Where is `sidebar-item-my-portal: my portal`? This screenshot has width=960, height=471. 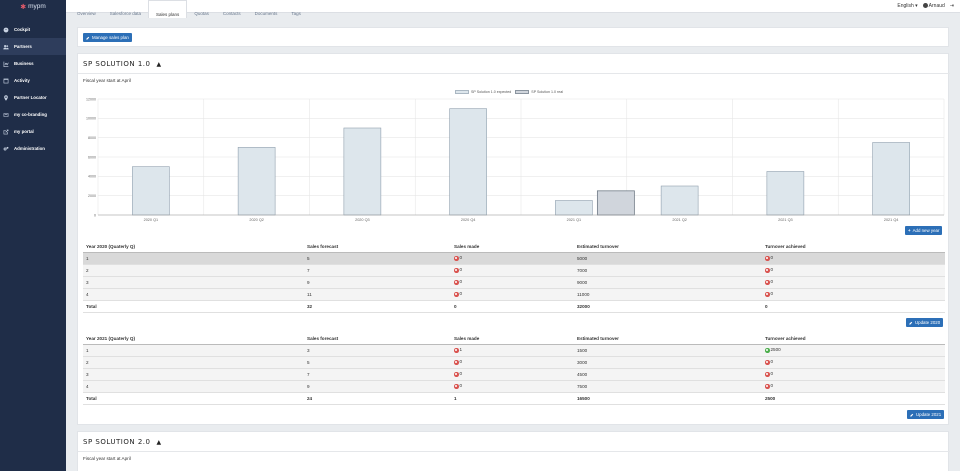
sidebar-item-my-portal: my portal is located at coordinates (33, 131).